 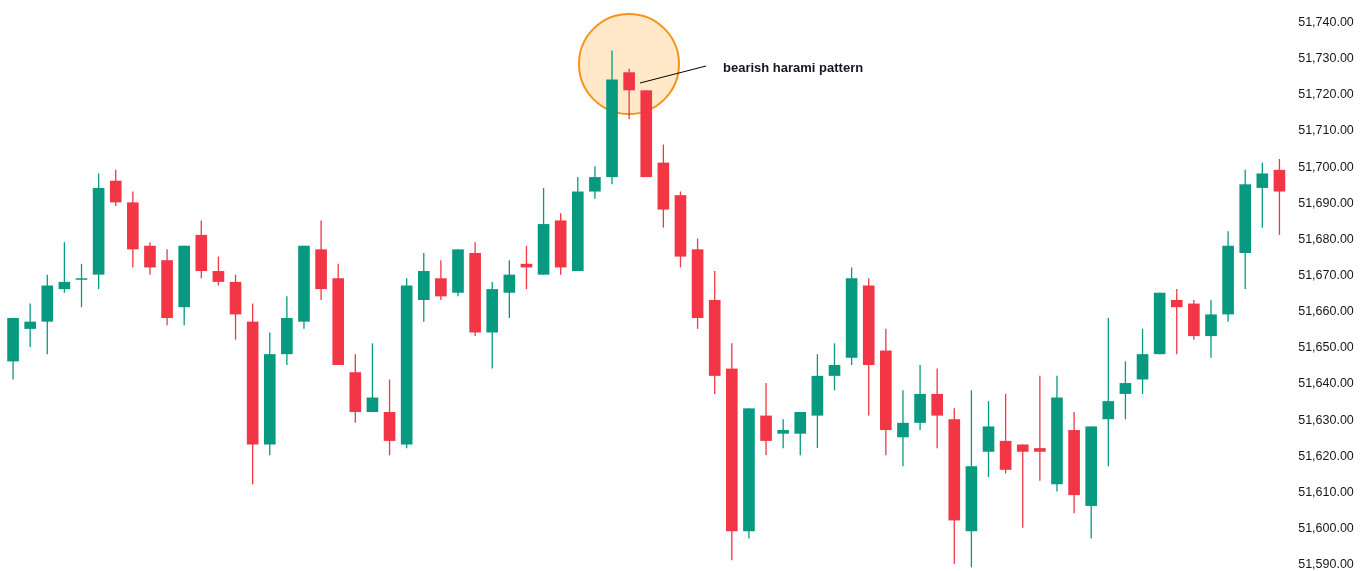 I want to click on y-tick-label: 51,710.00, so click(x=1326, y=130).